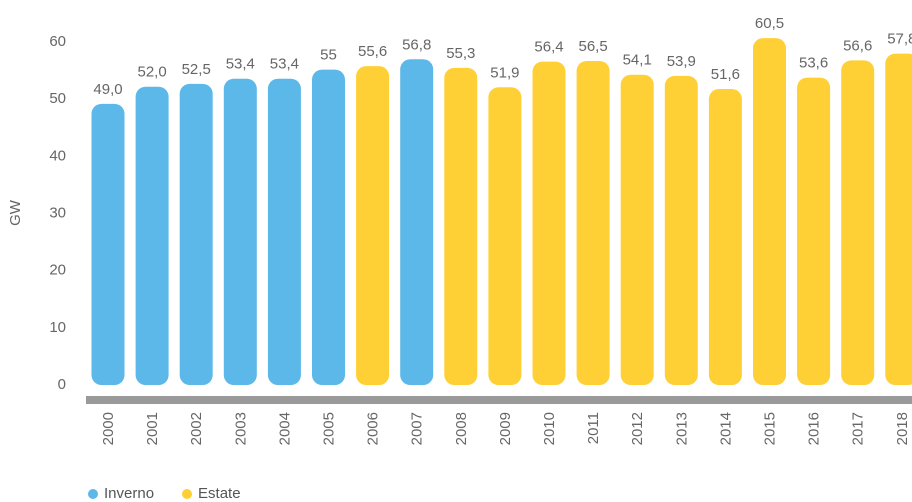 The width and height of the screenshot is (912, 502). I want to click on x-tick-label: 2006, so click(373, 428).